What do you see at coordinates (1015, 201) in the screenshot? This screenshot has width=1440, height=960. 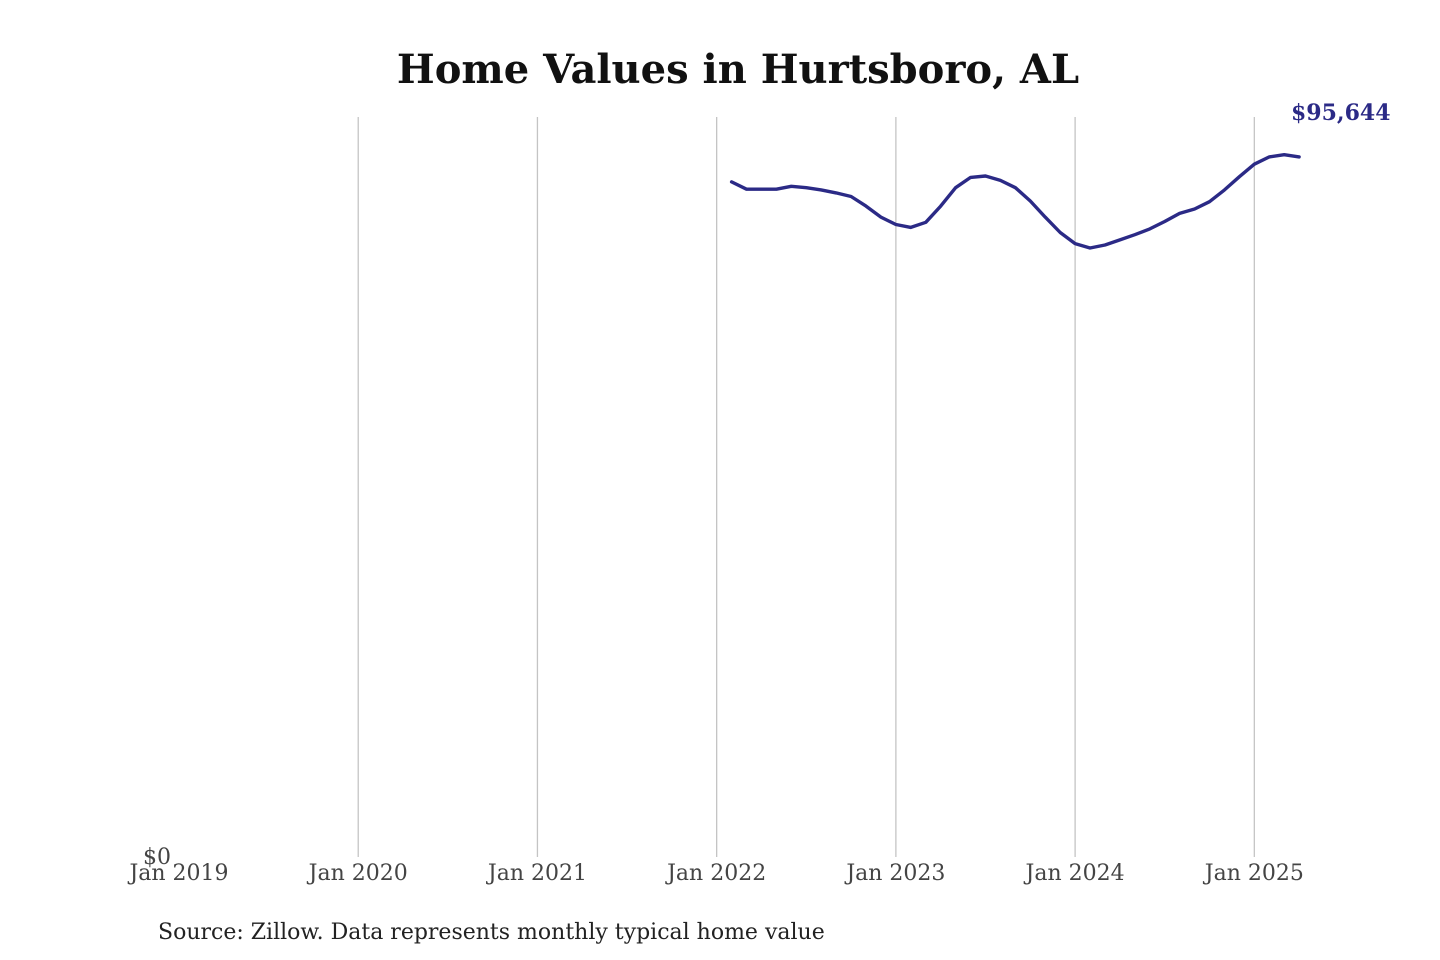 I see `home-value-series-line` at bounding box center [1015, 201].